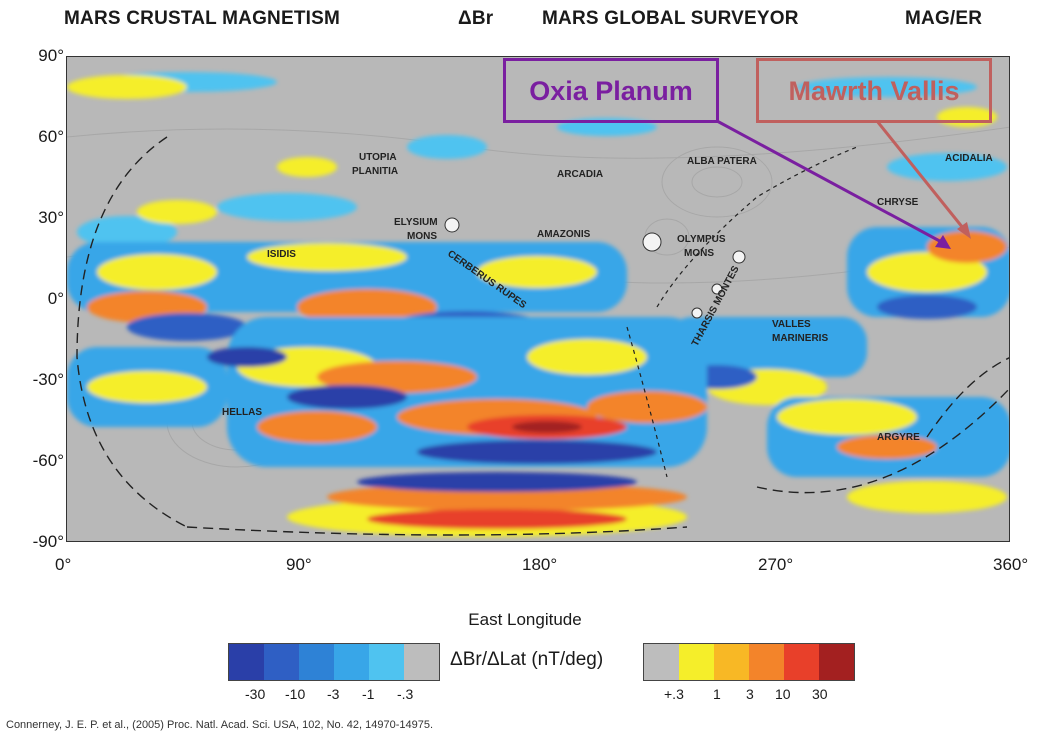 This screenshot has height=745, width=1050. Describe the element at coordinates (969, 158) in the screenshot. I see `label-acidalia: ACIDALIA` at that location.